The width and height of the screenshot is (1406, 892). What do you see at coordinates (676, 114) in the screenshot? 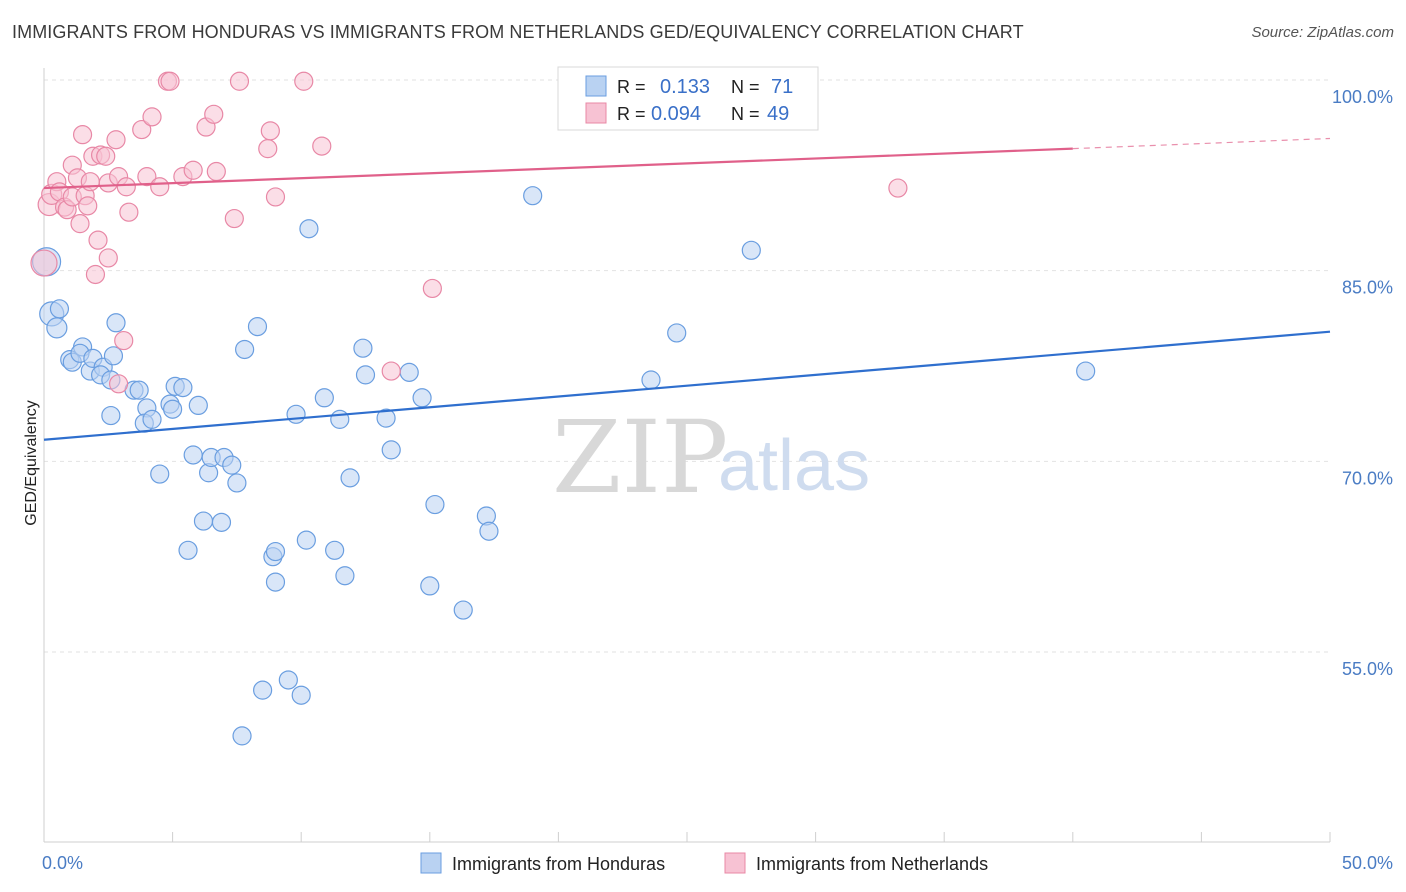
I see `legend-r-value-2: 0.094` at bounding box center [676, 114].